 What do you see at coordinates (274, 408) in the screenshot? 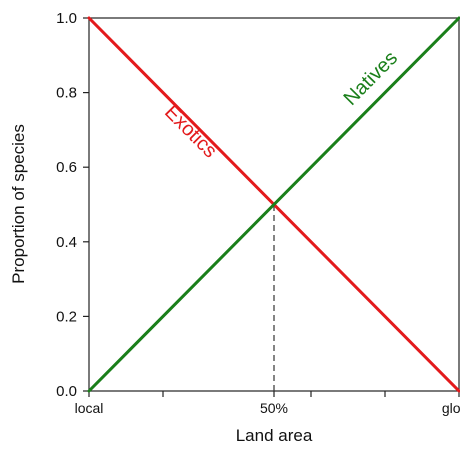
I see `x-tick-label: 50%` at bounding box center [274, 408].